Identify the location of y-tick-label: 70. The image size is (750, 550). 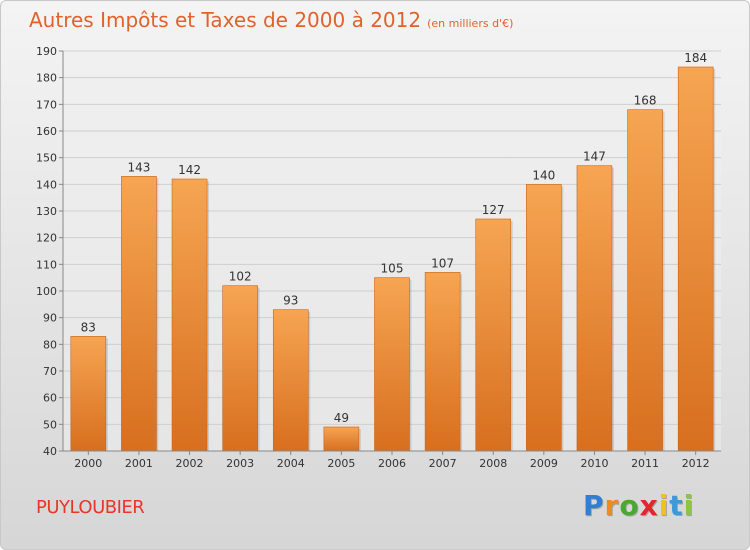
(50, 371).